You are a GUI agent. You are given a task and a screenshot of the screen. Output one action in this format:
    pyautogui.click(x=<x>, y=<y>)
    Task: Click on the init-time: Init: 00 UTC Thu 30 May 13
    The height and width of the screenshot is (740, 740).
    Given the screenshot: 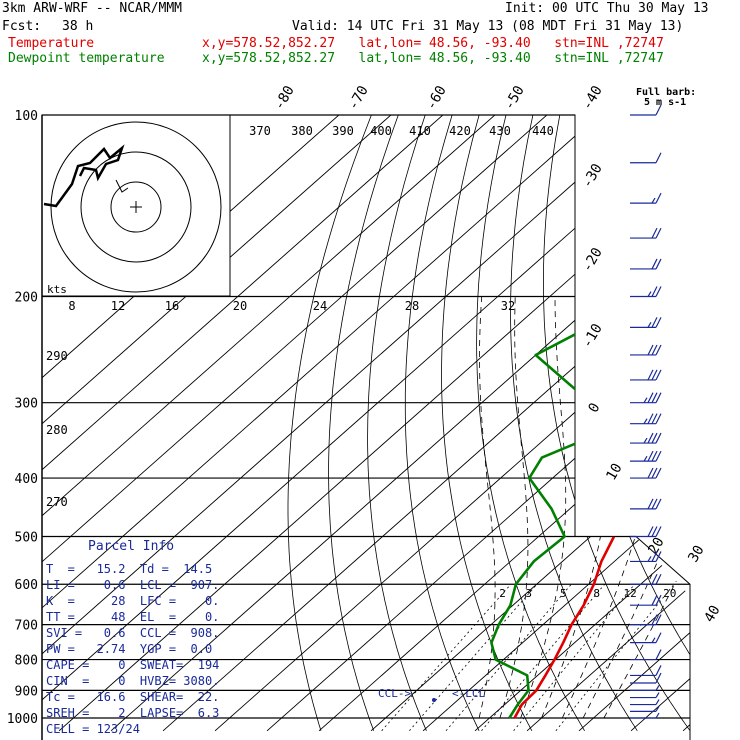 What is the action you would take?
    pyautogui.click(x=607, y=8)
    